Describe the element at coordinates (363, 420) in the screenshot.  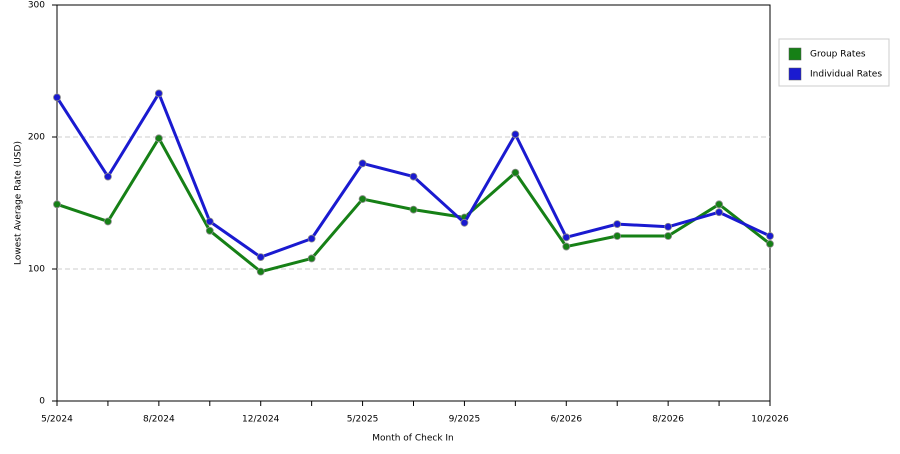
I see `x-tick-label: 5/2025` at that location.